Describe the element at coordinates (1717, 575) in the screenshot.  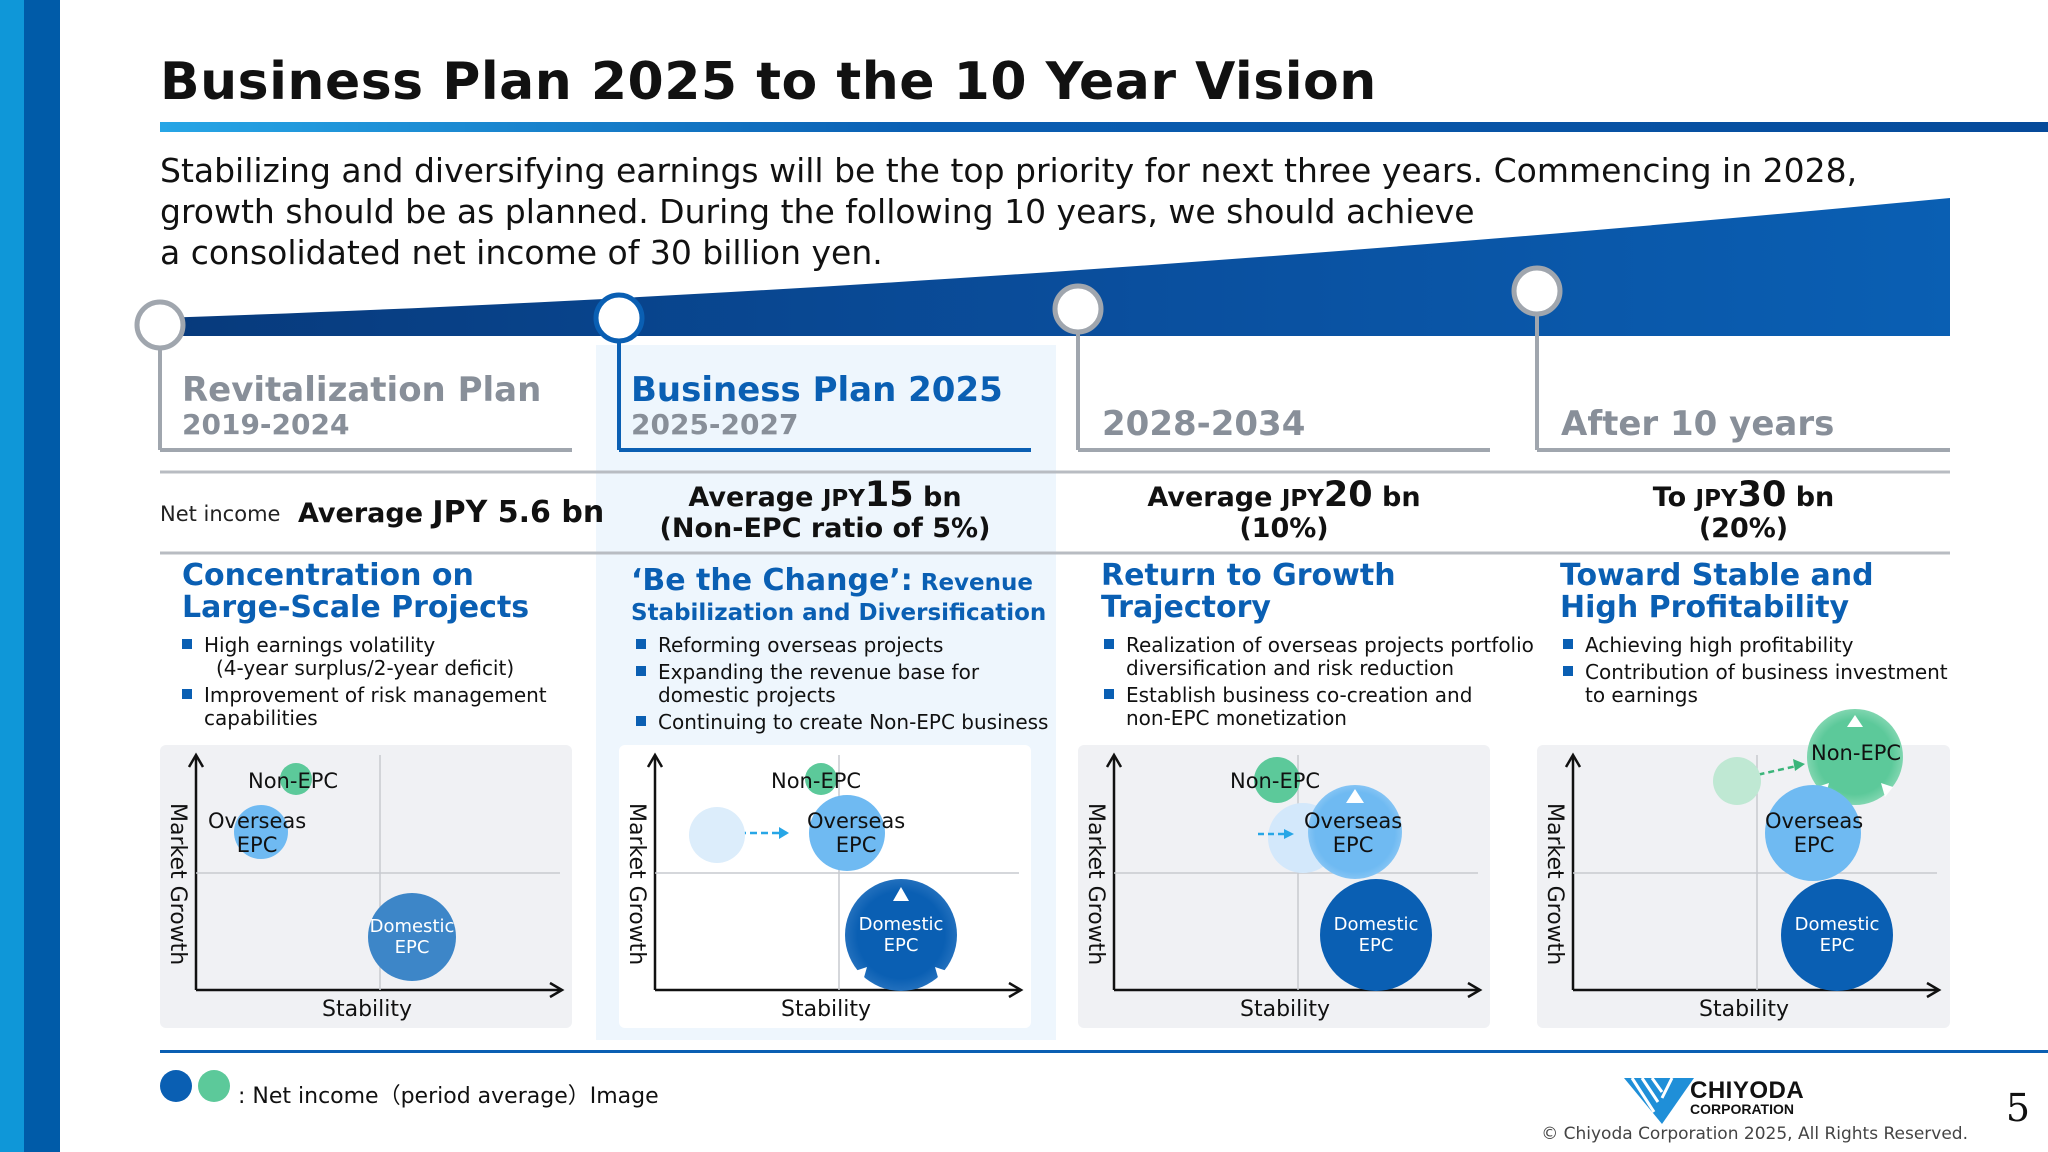
I see `phase-4-heading-line-1: Toward Stable and` at that location.